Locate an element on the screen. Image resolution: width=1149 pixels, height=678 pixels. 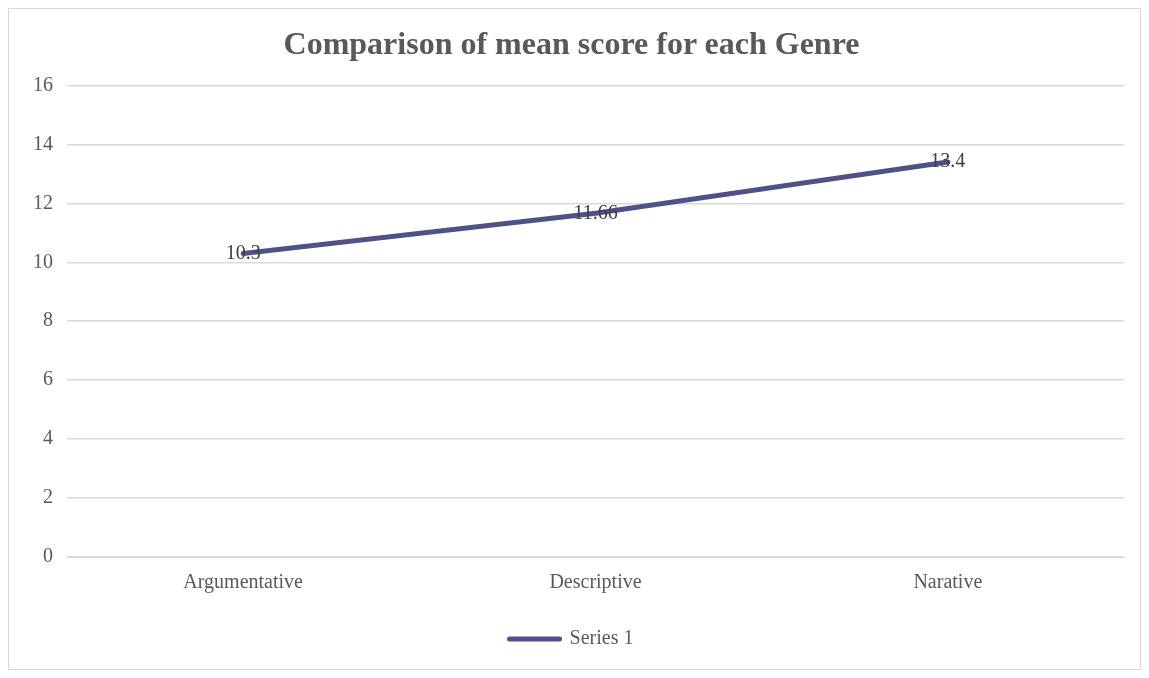
y-tick-label: 4 is located at coordinates (48, 437).